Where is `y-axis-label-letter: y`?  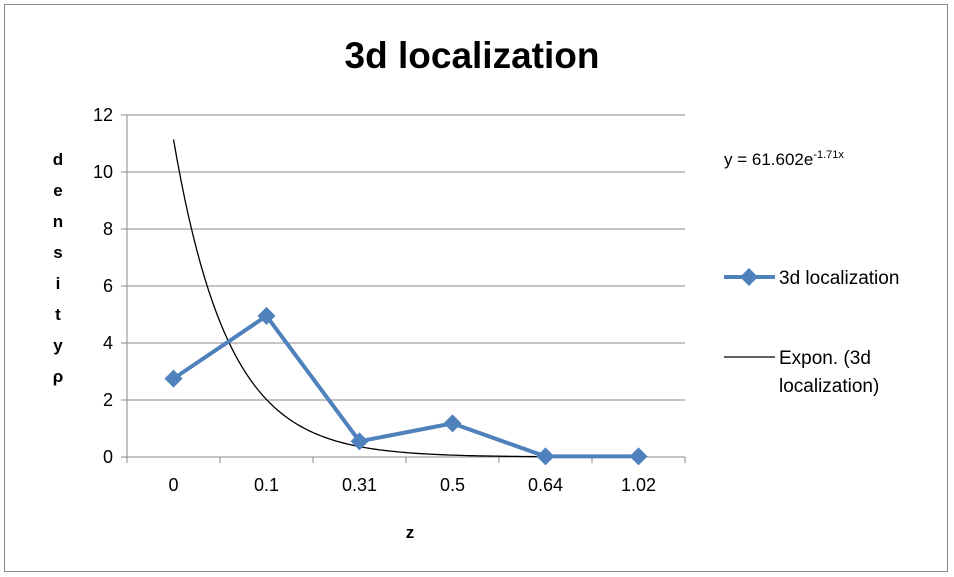 y-axis-label-letter: y is located at coordinates (58, 345).